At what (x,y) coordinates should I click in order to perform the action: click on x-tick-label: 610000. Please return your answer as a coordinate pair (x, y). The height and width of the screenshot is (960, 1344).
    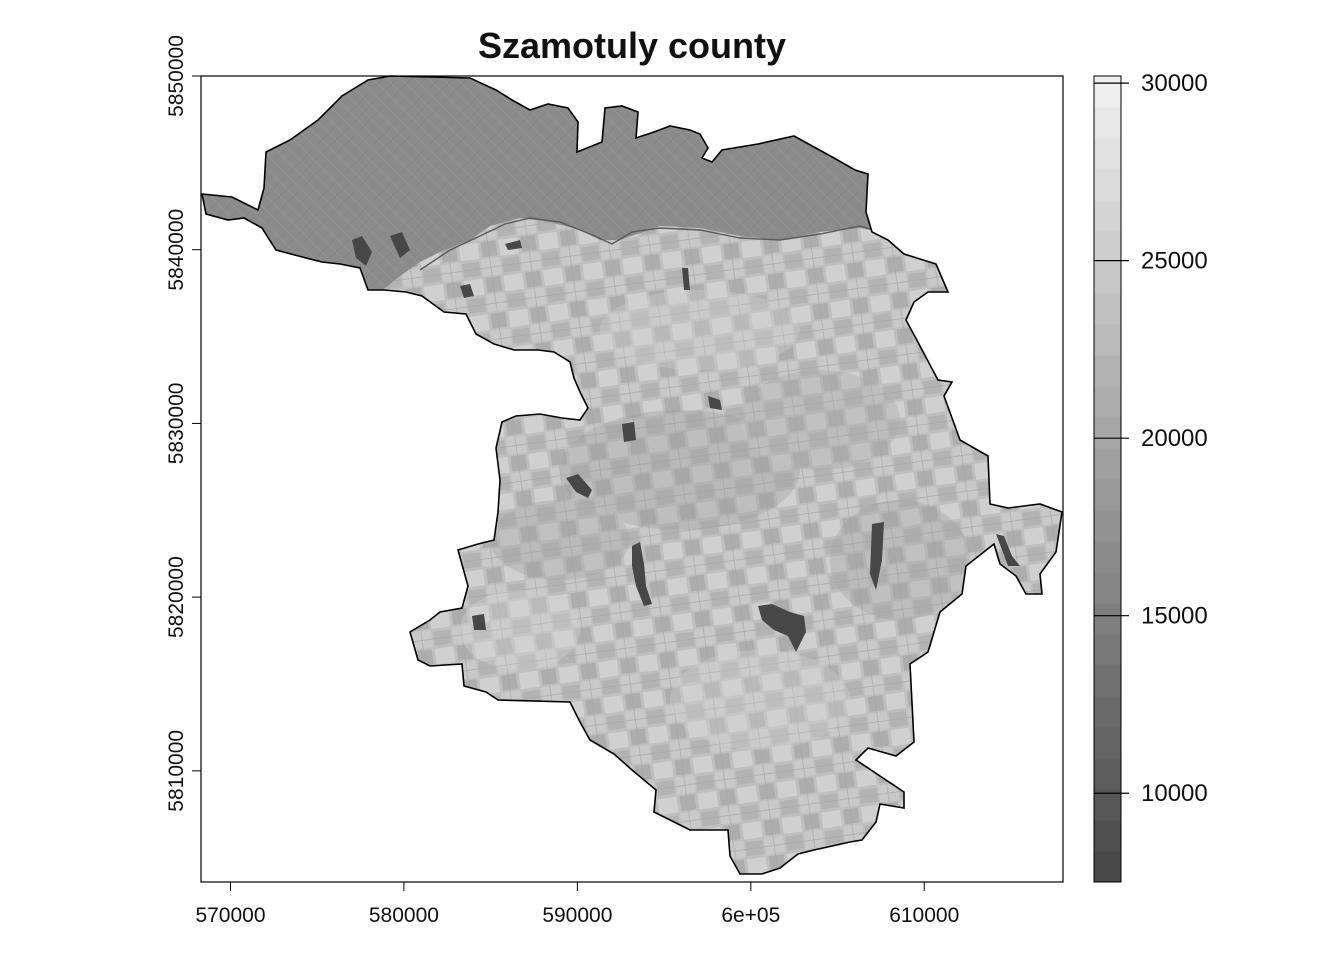
    Looking at the image, I should click on (924, 915).